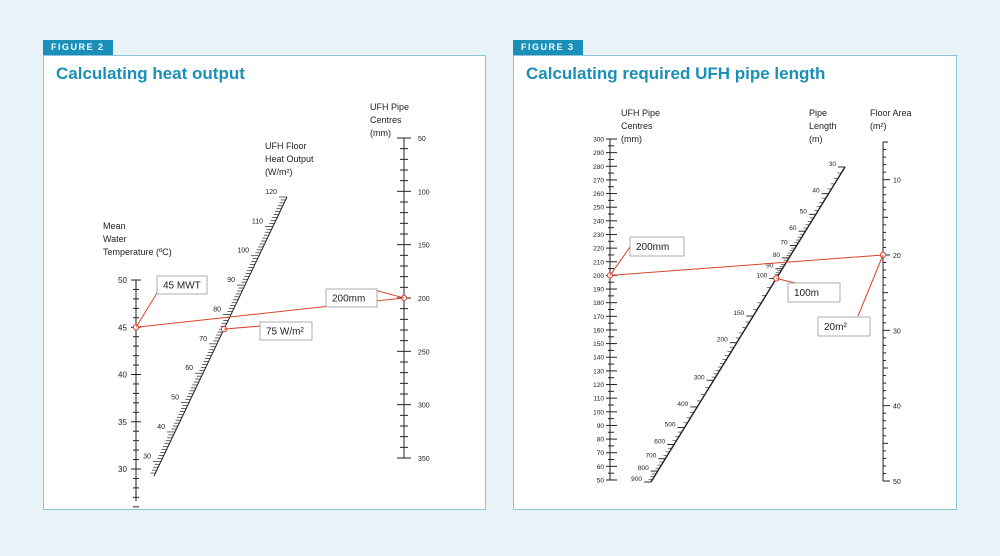  I want to click on centres-tick-label: 70, so click(601, 453).